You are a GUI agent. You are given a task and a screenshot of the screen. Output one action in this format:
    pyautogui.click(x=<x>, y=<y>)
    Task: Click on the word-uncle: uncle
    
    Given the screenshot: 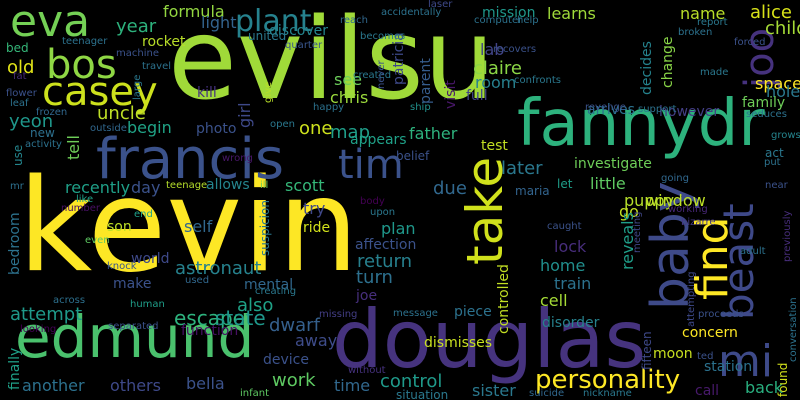 What is the action you would take?
    pyautogui.click(x=121, y=113)
    